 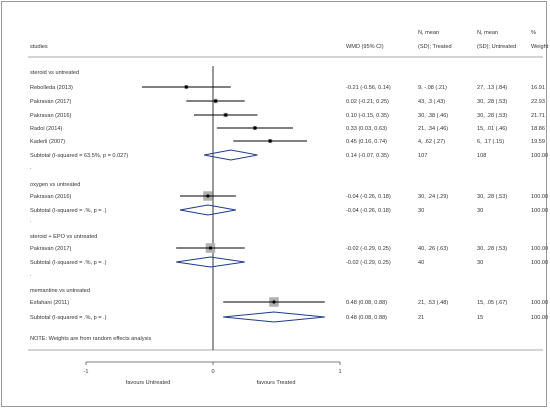 I want to click on subtotal-wmd: 0.48 (0.08, 0.88), so click(x=366, y=318).